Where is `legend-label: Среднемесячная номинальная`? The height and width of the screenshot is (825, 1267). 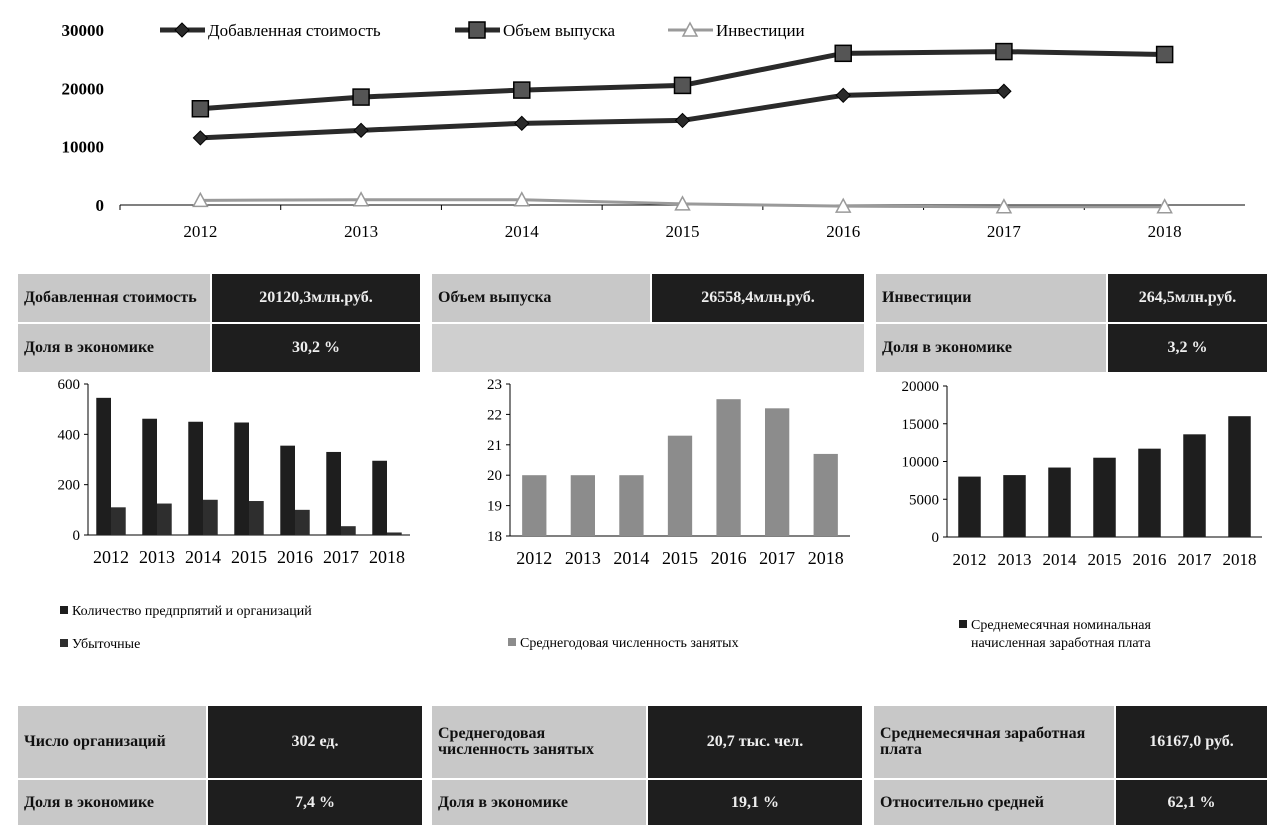 legend-label: Среднемесячная номинальная is located at coordinates (1061, 625).